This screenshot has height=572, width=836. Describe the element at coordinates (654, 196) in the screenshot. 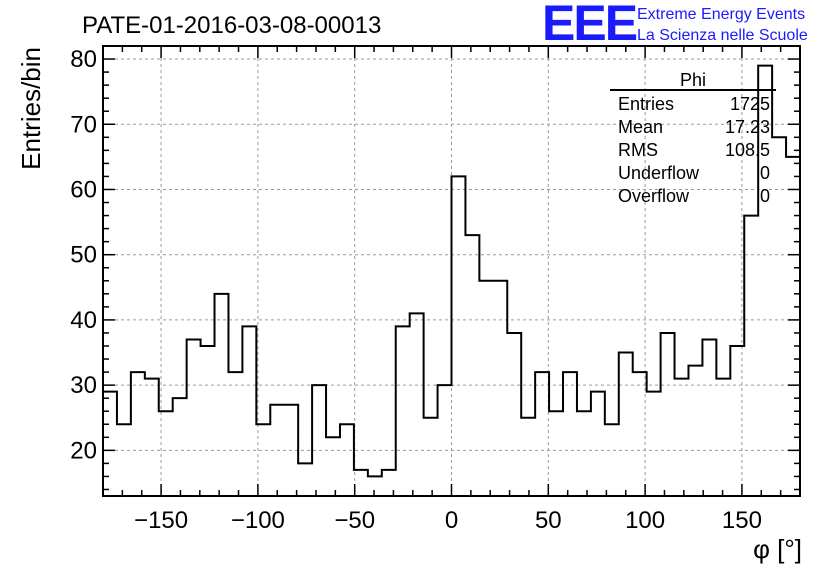

I see `stats-label-overflow: Overflow` at that location.